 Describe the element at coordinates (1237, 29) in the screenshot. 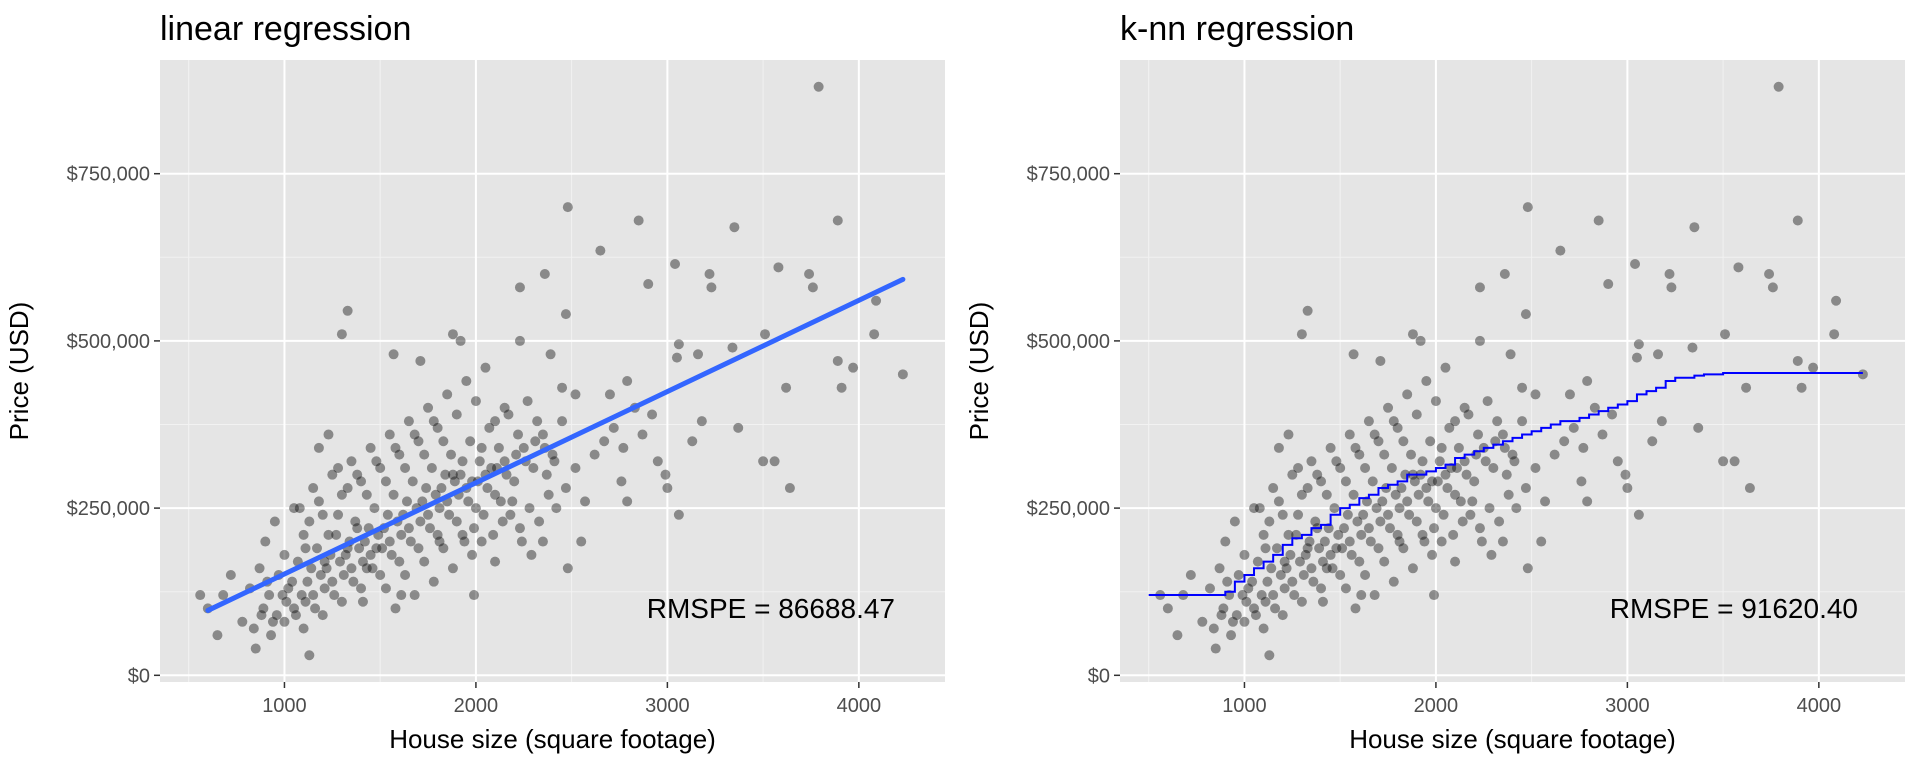

I see `chart-title: k-nn regression` at that location.